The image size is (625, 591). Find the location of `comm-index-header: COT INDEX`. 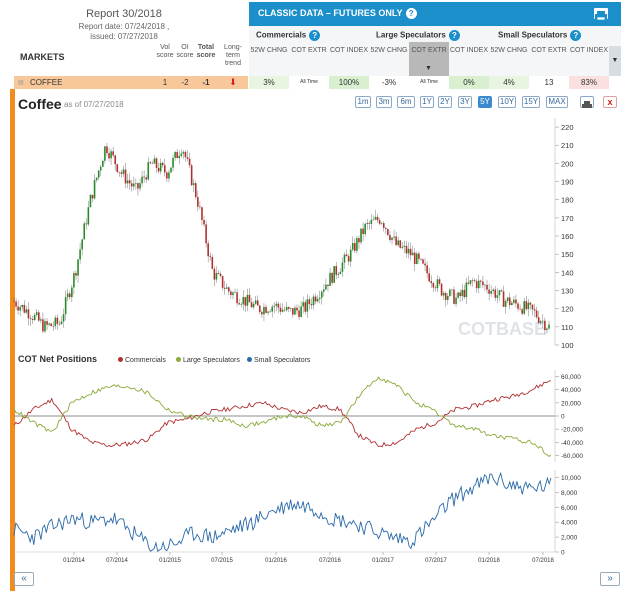

comm-index-header: COT INDEX is located at coordinates (349, 50).